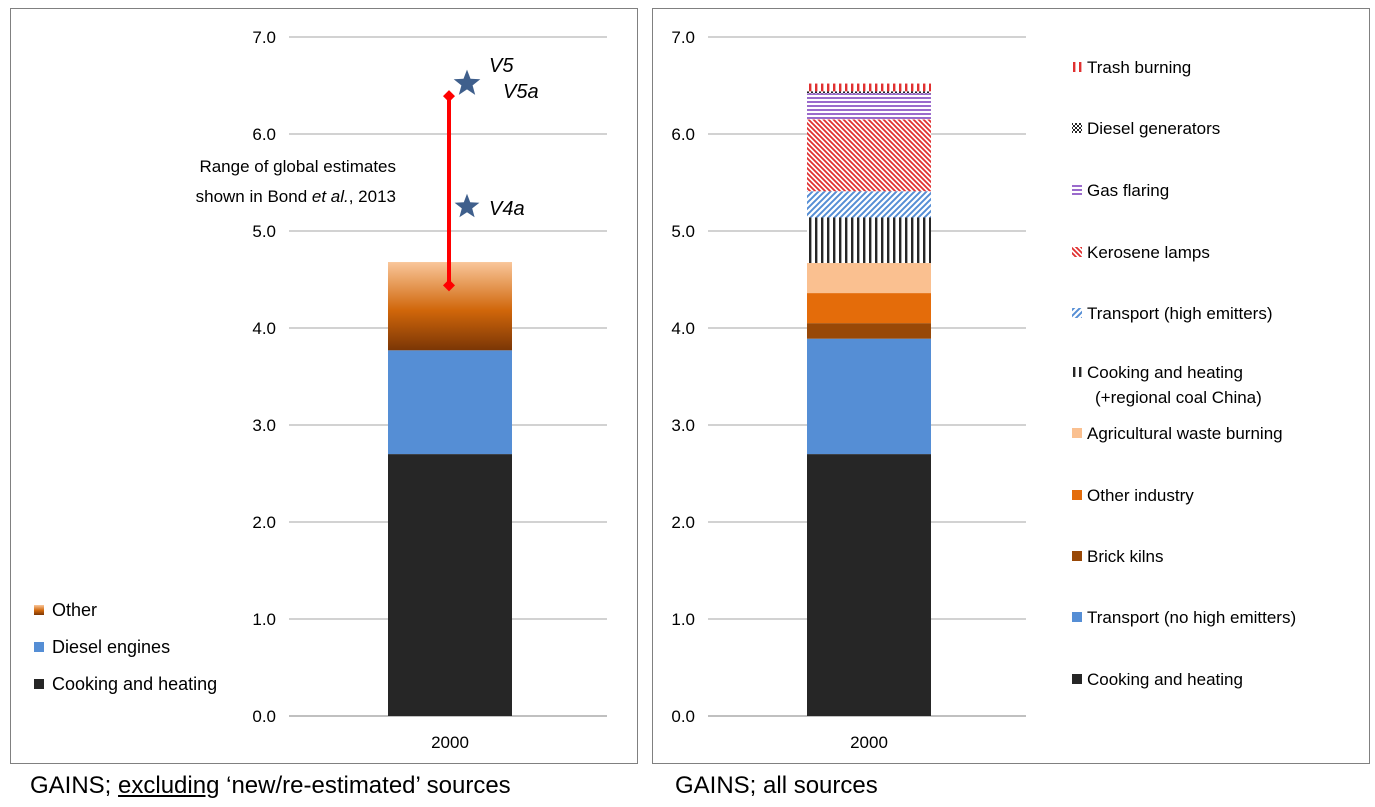  I want to click on range-annotation-line2: shown in Bond et al., 2013, so click(296, 196).